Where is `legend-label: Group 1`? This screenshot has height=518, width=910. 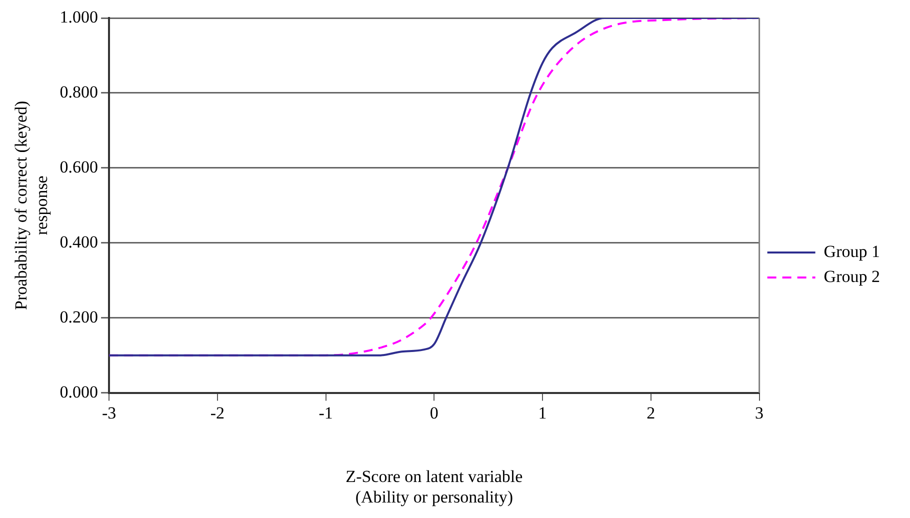
legend-label: Group 1 is located at coordinates (852, 251).